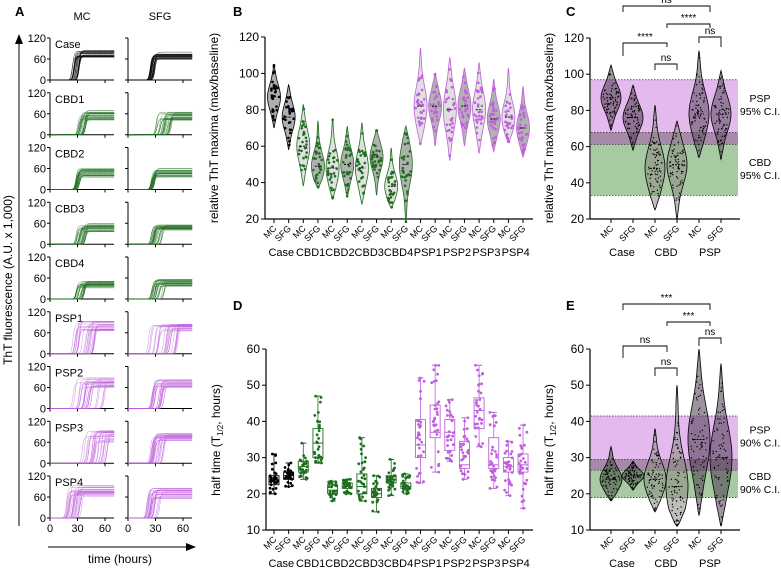 This screenshot has height=575, width=781. Describe the element at coordinates (622, 253) in the screenshot. I see `x-group-label: Case` at that location.